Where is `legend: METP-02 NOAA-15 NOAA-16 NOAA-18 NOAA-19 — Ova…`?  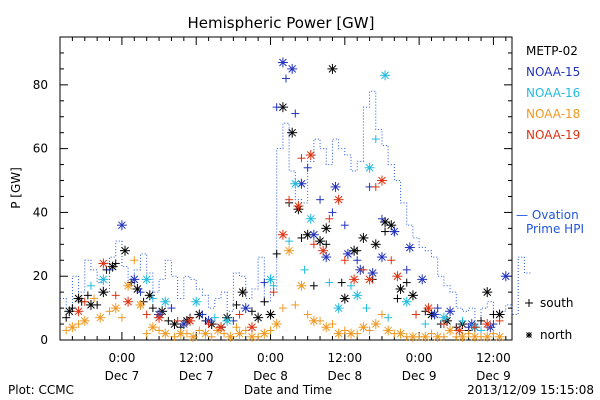 legend: METP-02 NOAA-15 NOAA-16 NOAA-18 NOAA-19 — Ova… is located at coordinates (550, 193).